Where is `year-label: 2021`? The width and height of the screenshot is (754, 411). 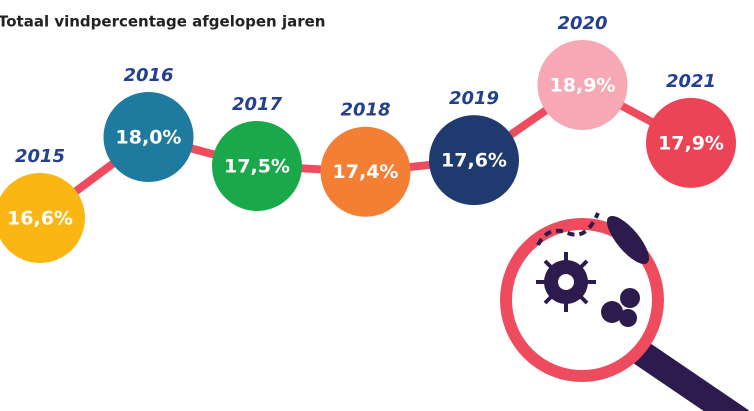 year-label: 2021 is located at coordinates (691, 81).